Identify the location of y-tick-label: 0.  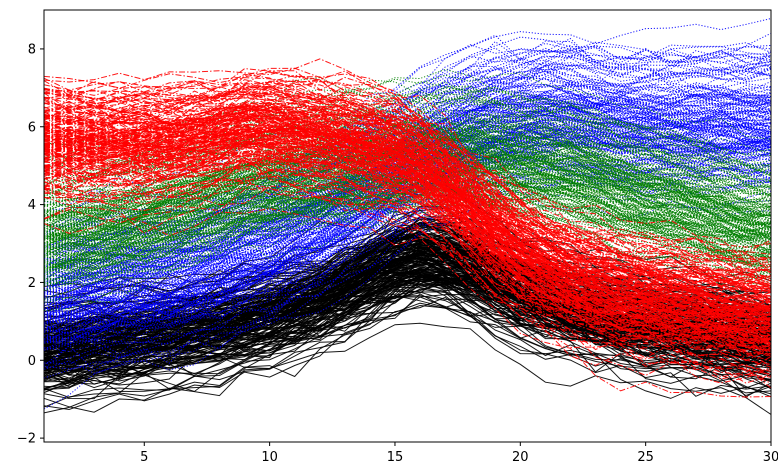
(32, 361).